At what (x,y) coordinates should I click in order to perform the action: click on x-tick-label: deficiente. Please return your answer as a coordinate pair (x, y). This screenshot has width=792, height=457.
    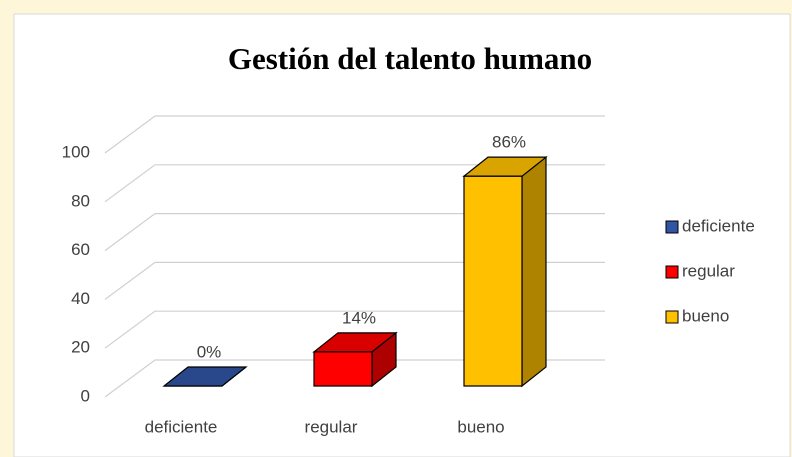
    Looking at the image, I should click on (181, 426).